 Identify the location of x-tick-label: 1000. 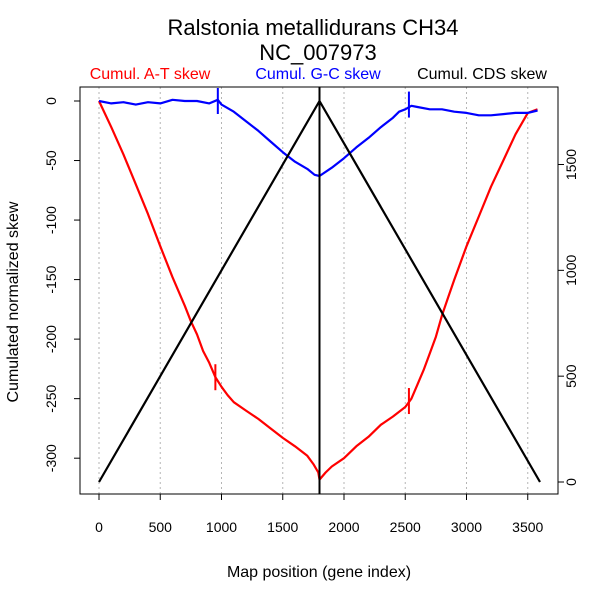
(221, 527).